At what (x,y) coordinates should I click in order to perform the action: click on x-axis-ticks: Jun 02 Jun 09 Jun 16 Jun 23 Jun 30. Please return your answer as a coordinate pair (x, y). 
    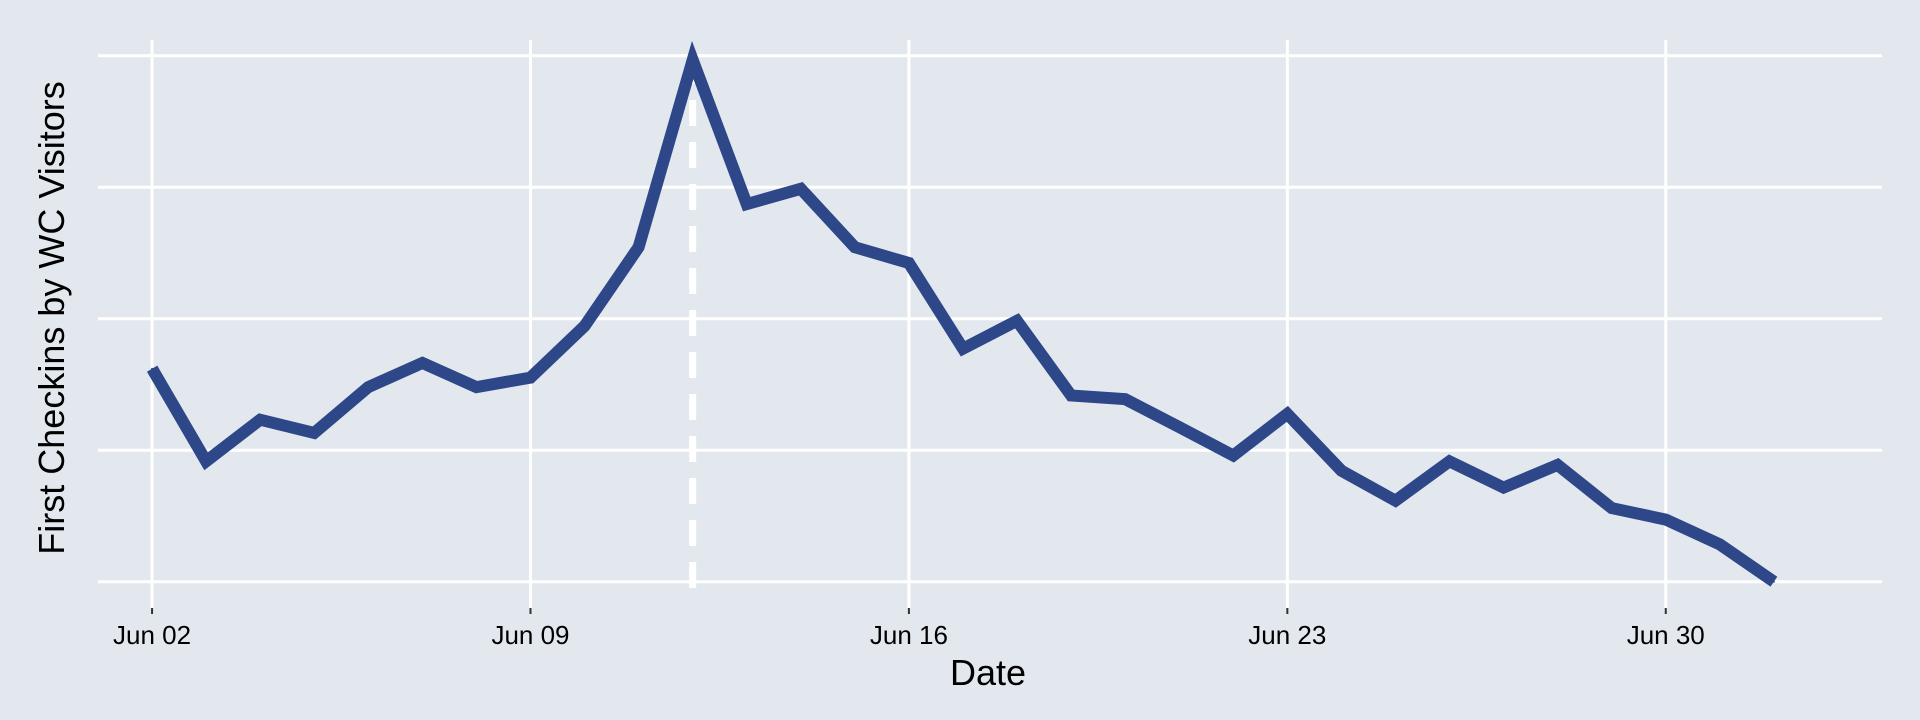
    Looking at the image, I should click on (909, 629).